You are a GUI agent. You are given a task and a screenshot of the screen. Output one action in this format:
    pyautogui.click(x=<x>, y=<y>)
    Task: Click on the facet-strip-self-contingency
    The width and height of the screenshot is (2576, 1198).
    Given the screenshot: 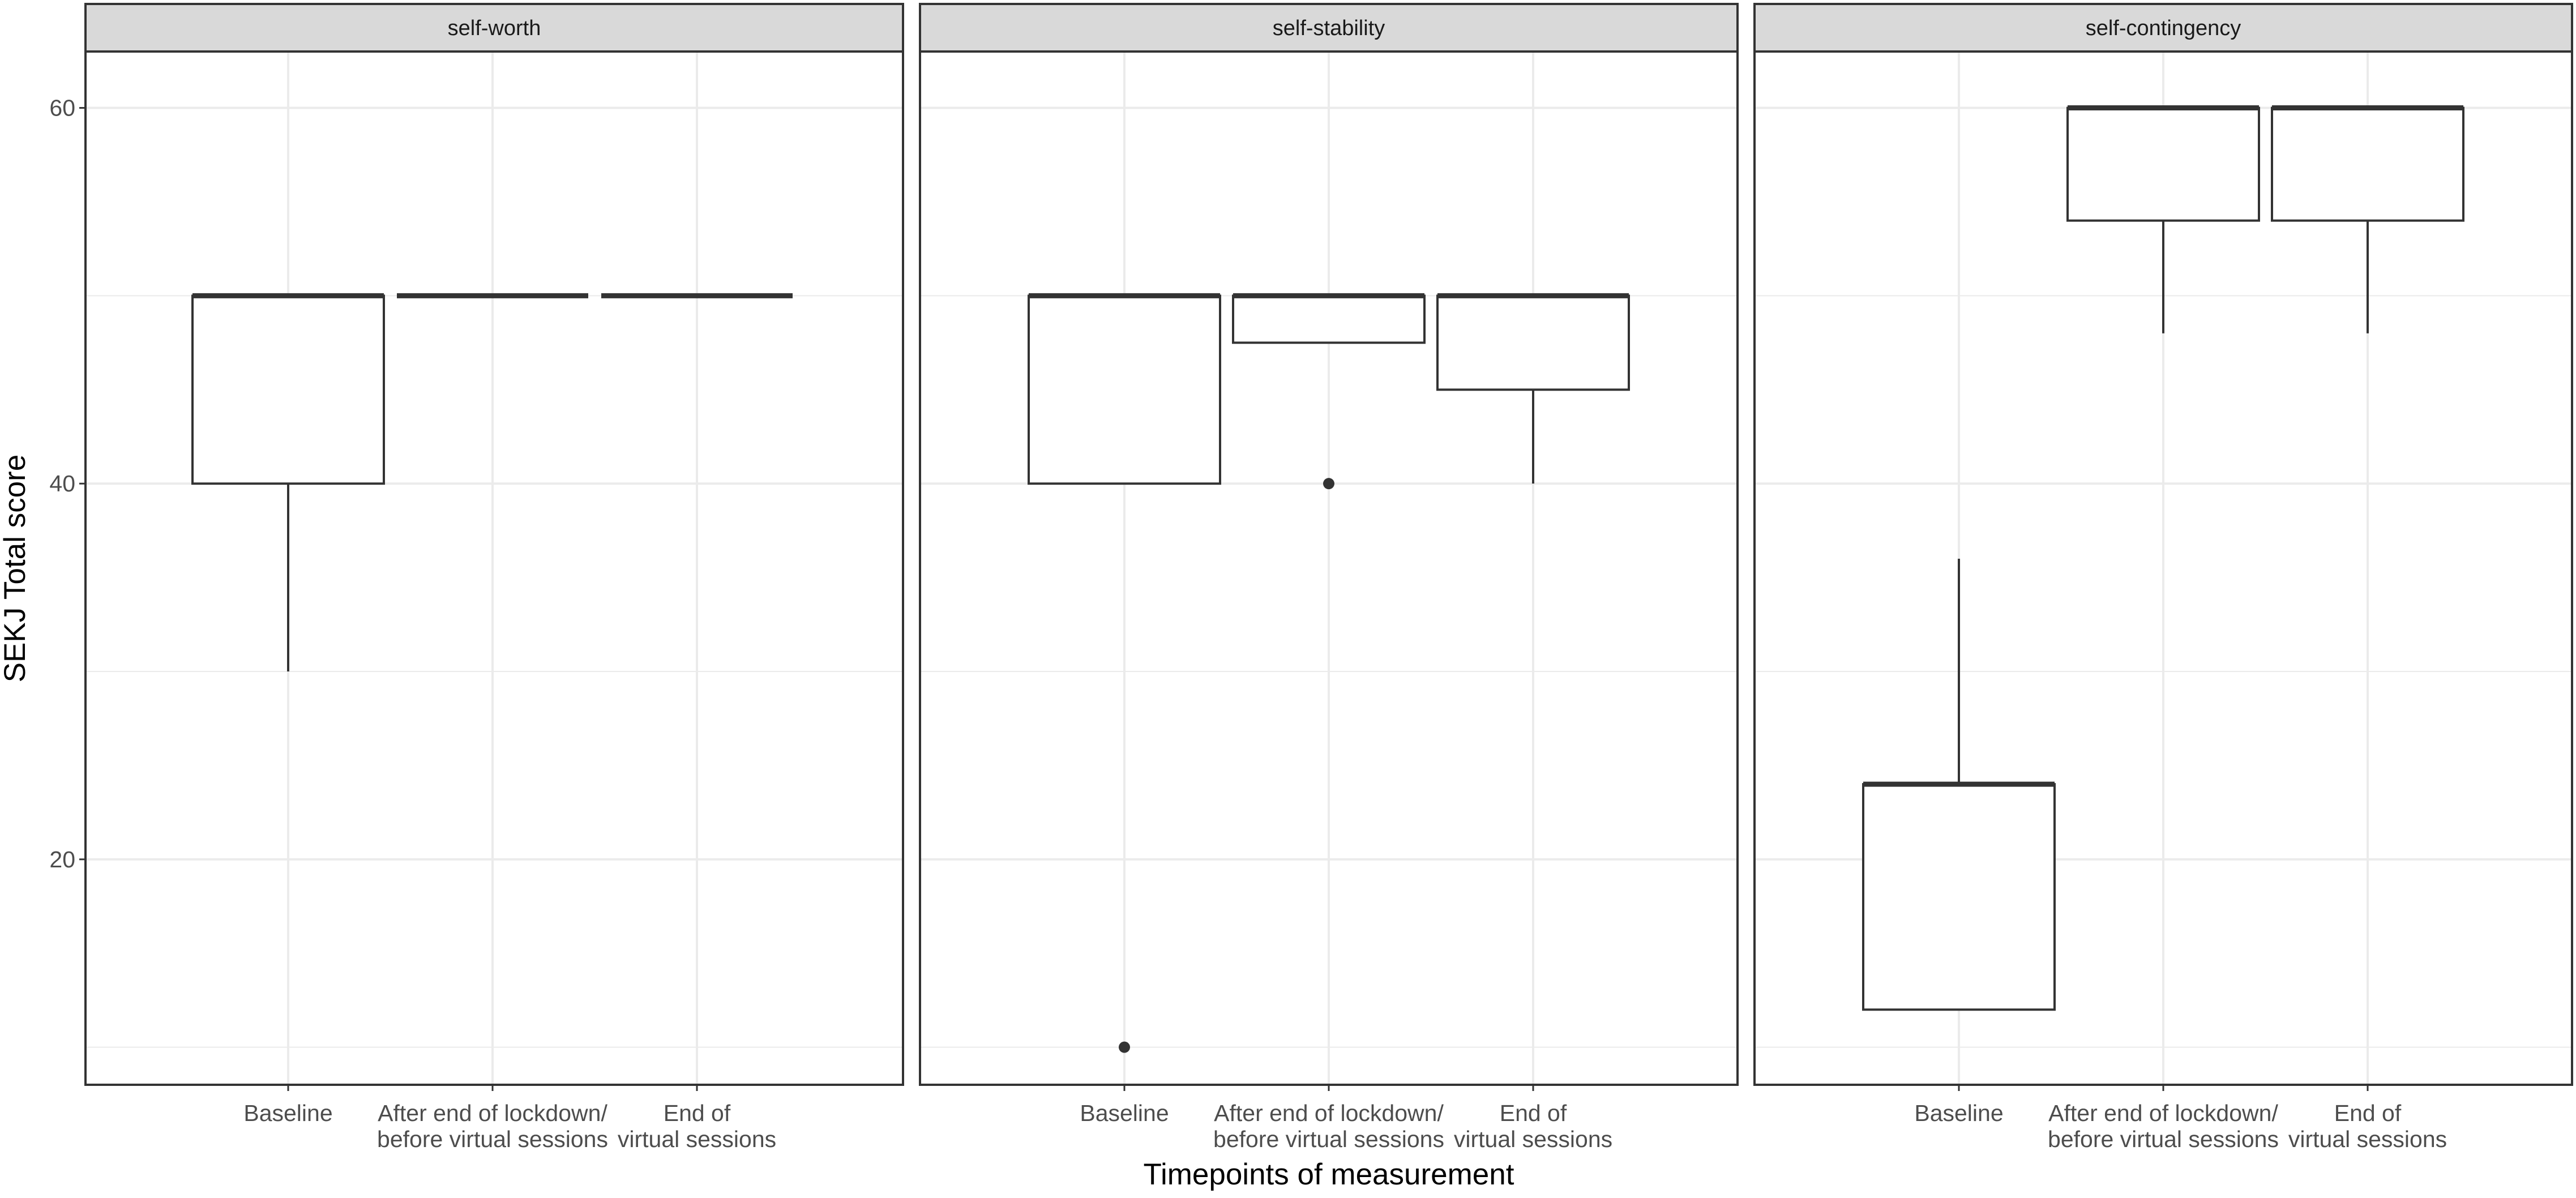 What is the action you would take?
    pyautogui.click(x=2163, y=28)
    